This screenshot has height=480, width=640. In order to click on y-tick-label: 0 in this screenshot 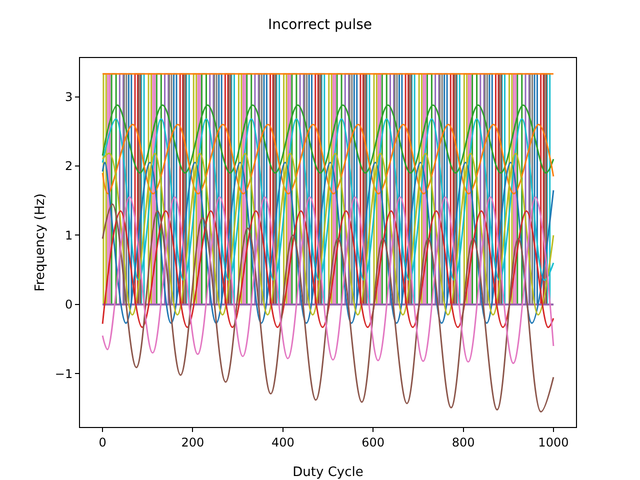, I will do `click(68, 305)`.